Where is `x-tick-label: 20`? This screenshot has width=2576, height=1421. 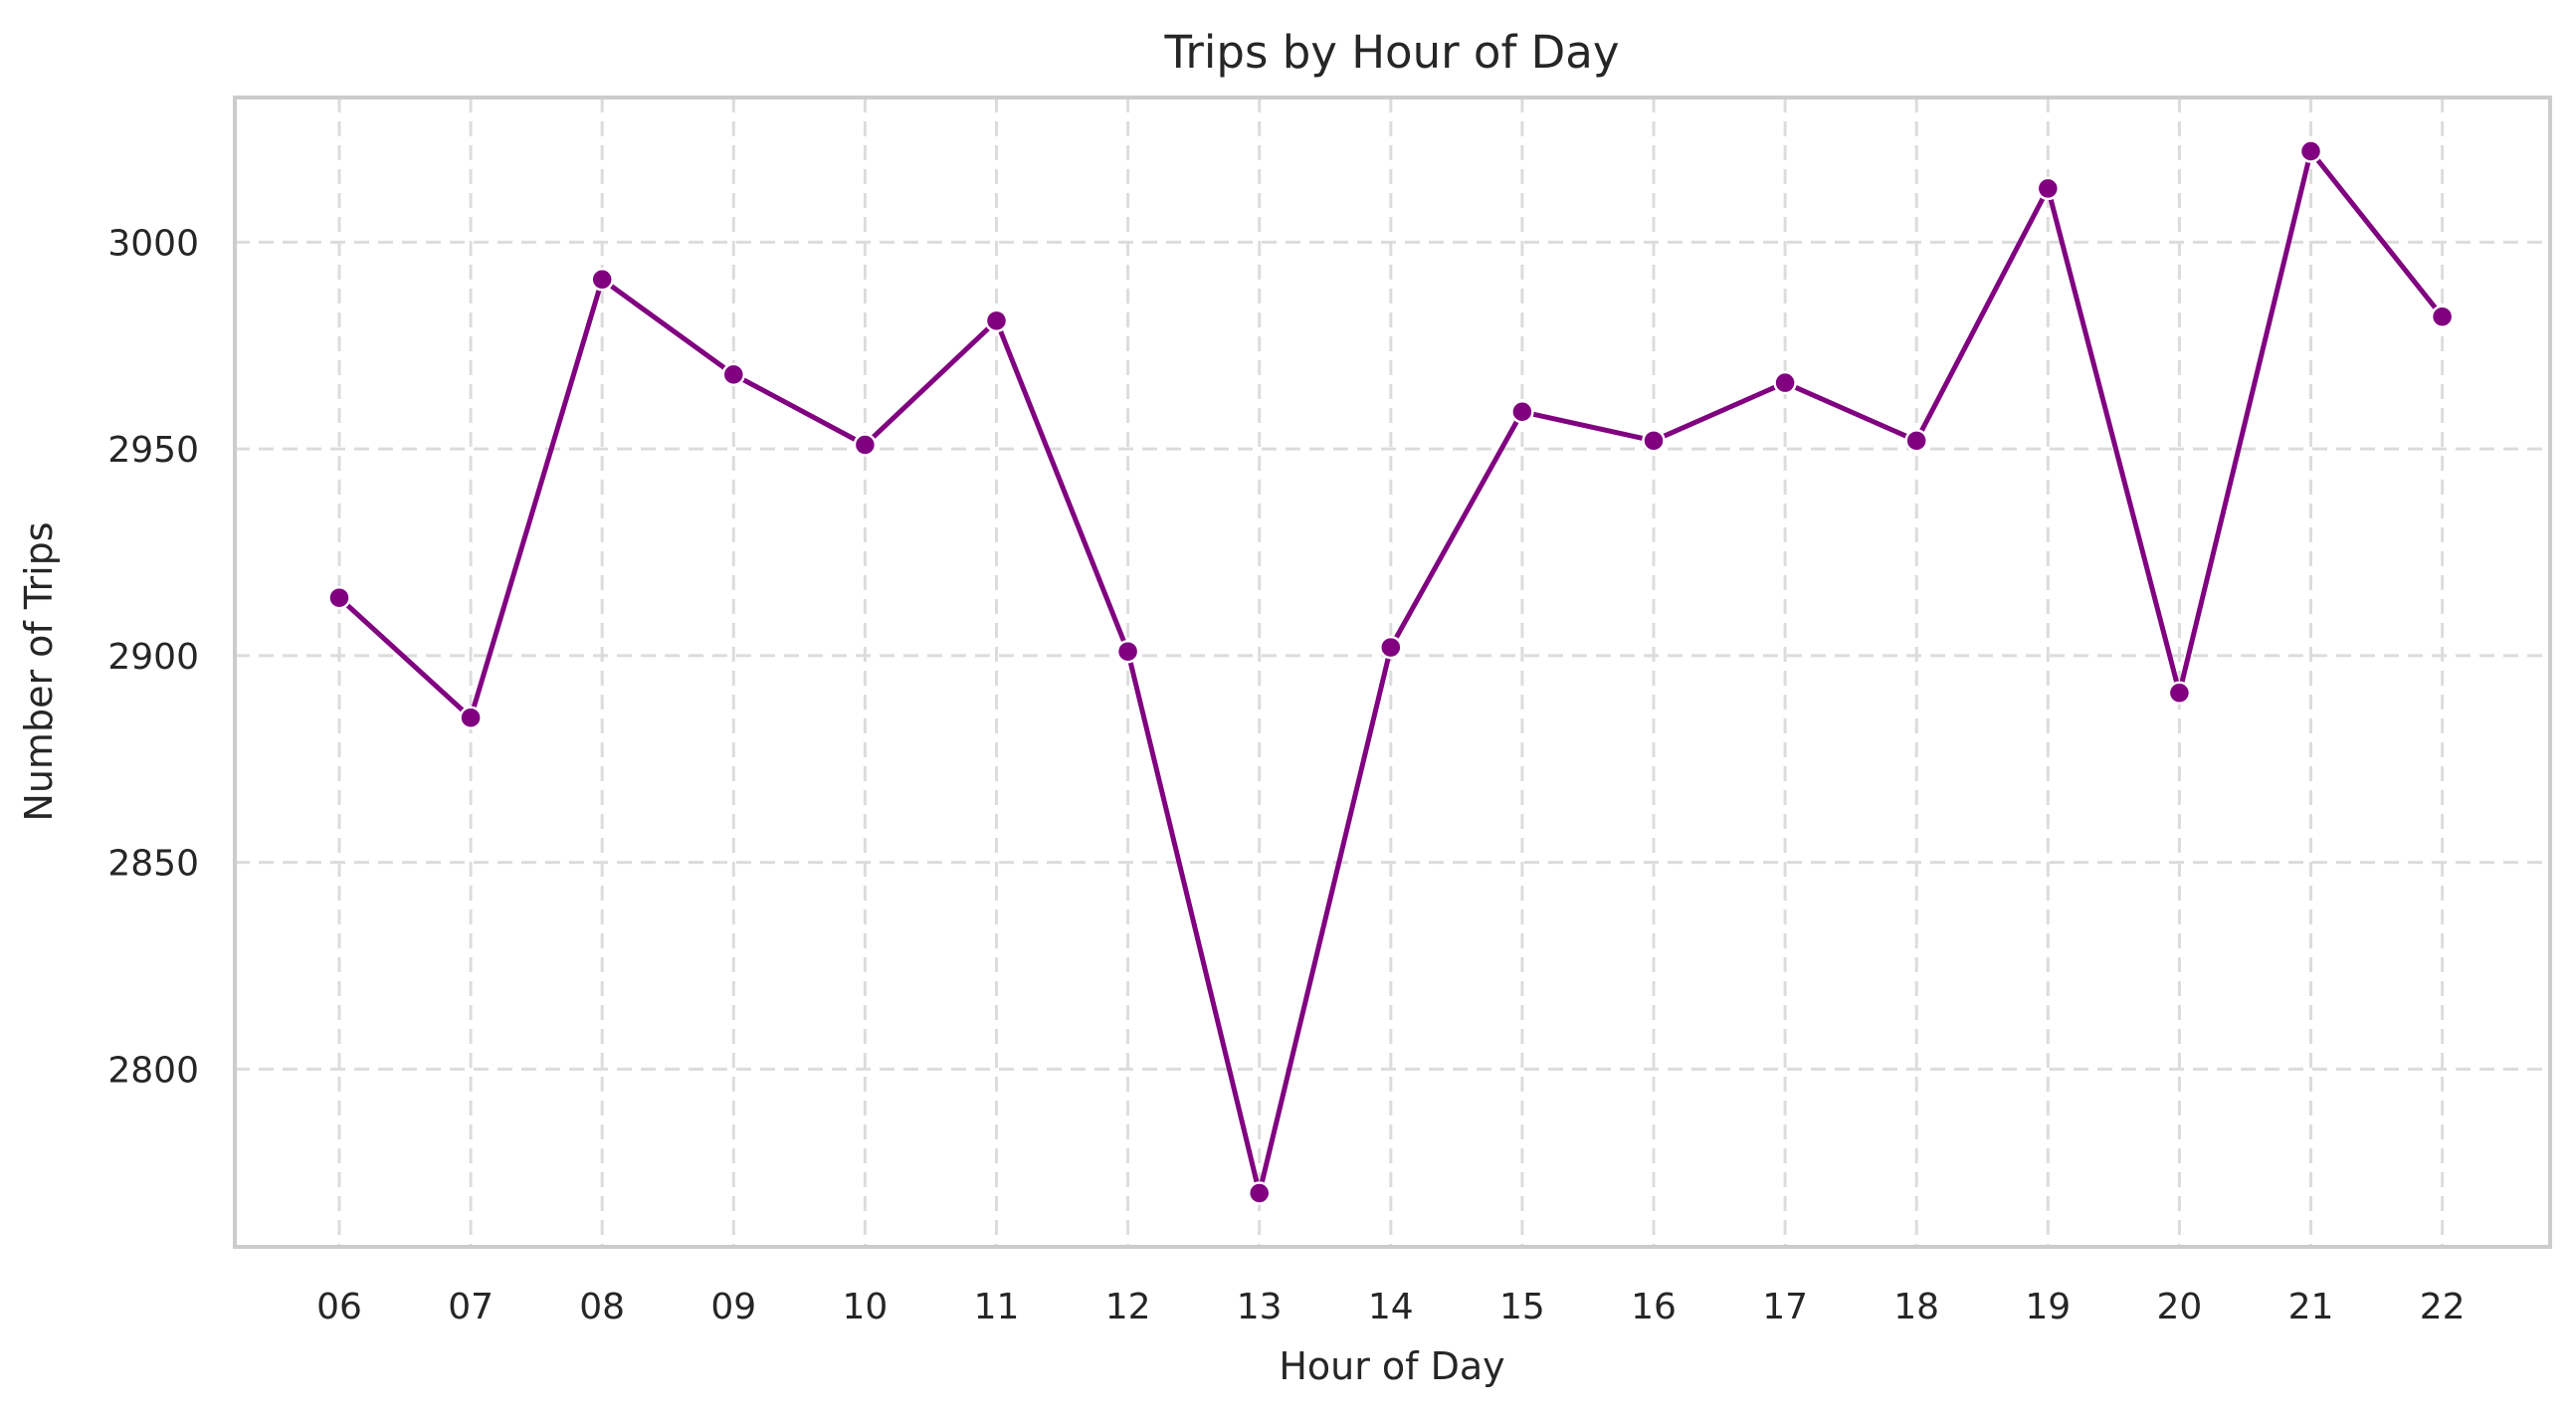
x-tick-label: 20 is located at coordinates (2179, 1307).